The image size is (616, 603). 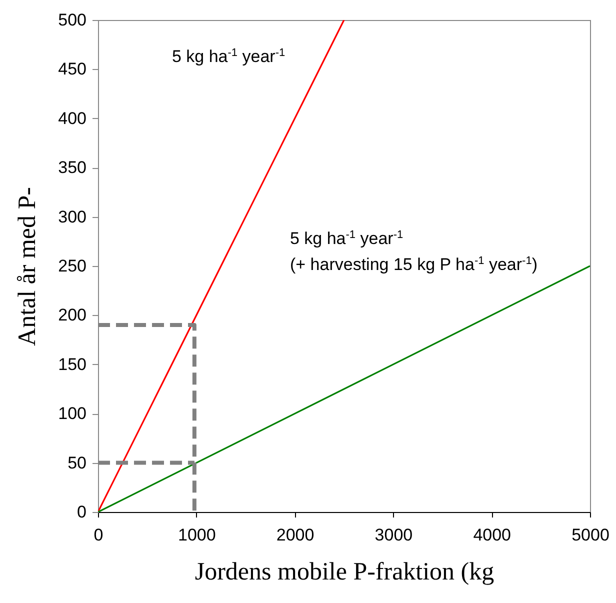 What do you see at coordinates (197, 535) in the screenshot?
I see `x-tick-label: 1000` at bounding box center [197, 535].